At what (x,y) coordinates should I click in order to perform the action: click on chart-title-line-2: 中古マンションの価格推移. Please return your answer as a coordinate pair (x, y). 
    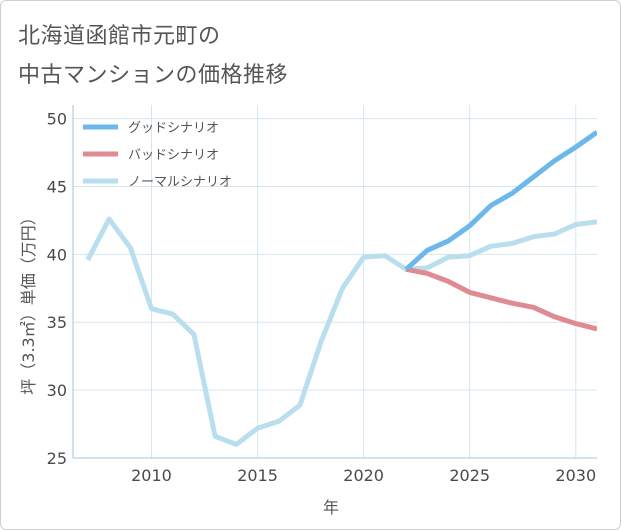
    Looking at the image, I should click on (153, 75).